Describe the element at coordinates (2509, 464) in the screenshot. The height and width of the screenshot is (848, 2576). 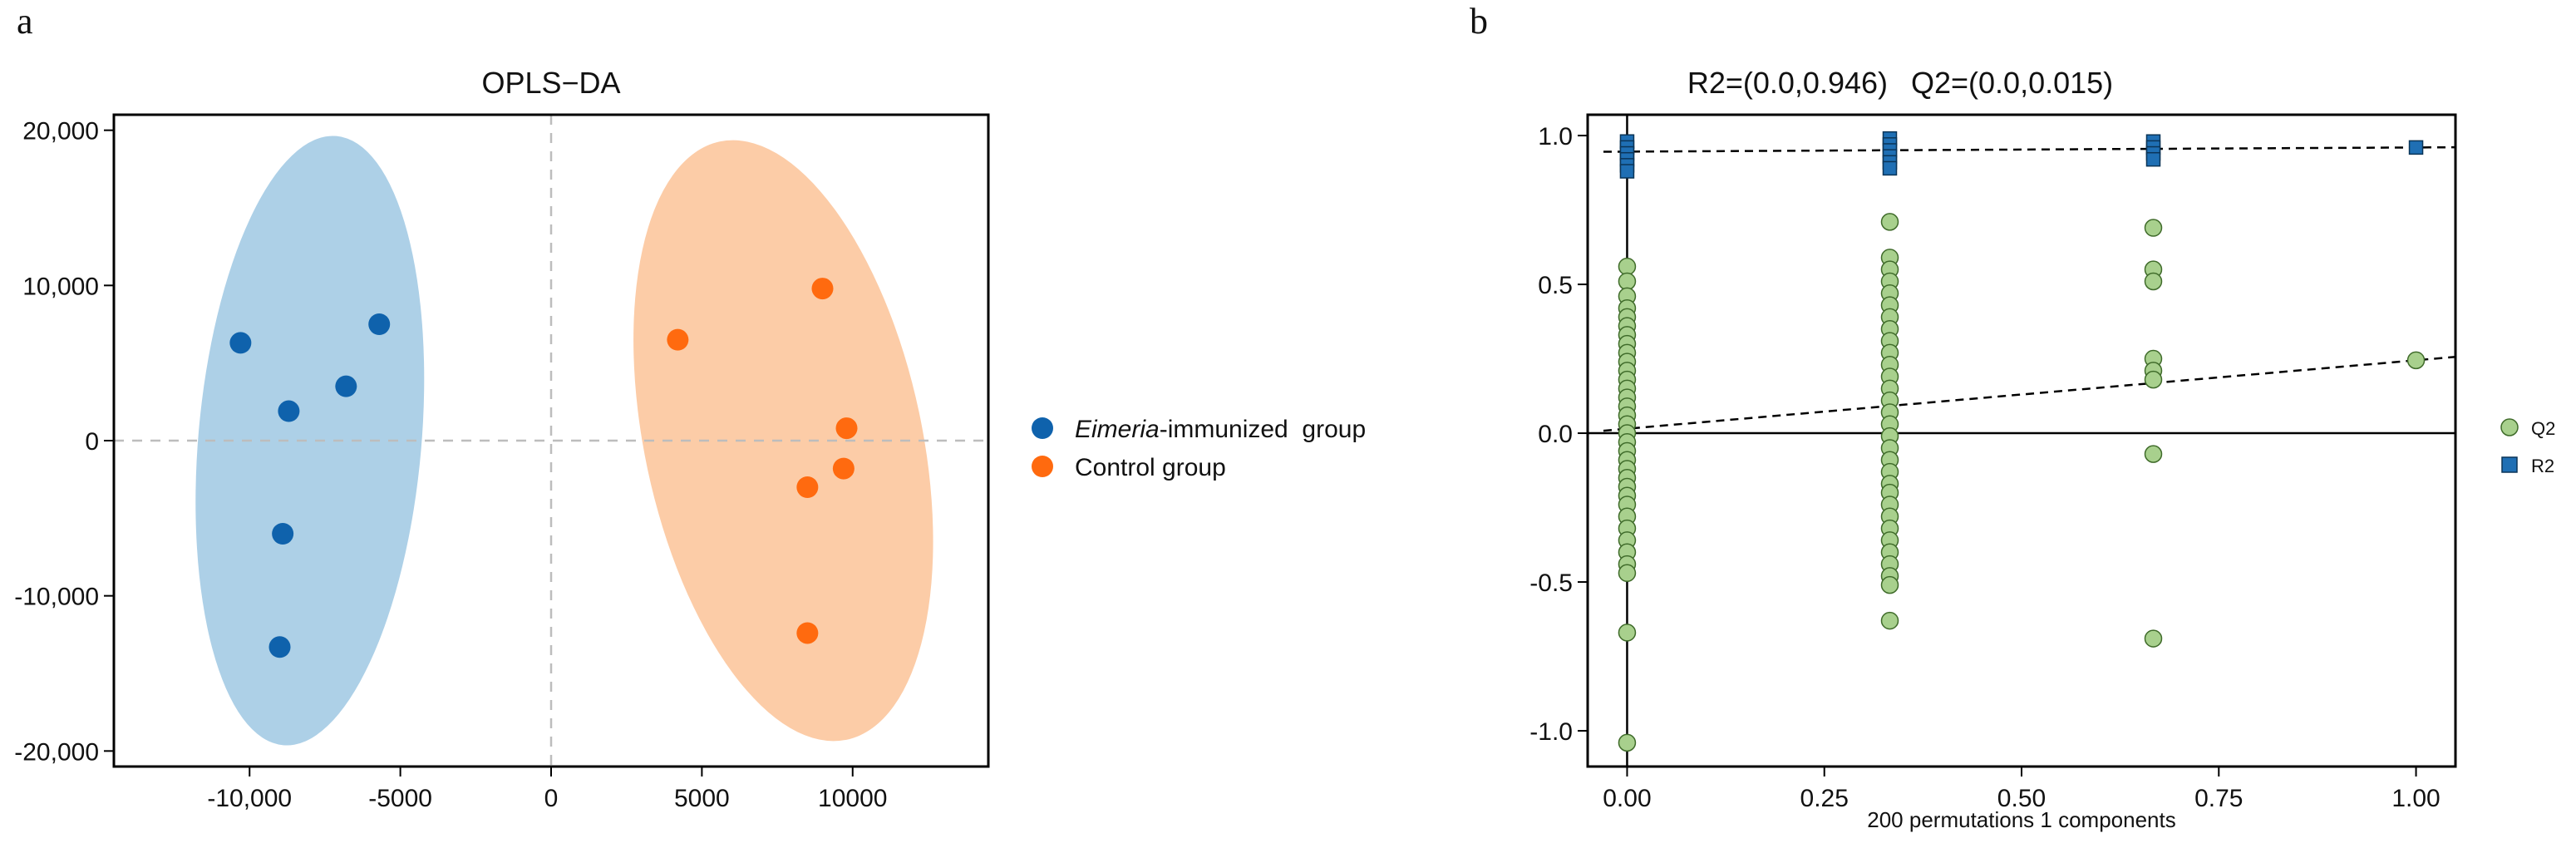
I see `legend-marker-r2` at that location.